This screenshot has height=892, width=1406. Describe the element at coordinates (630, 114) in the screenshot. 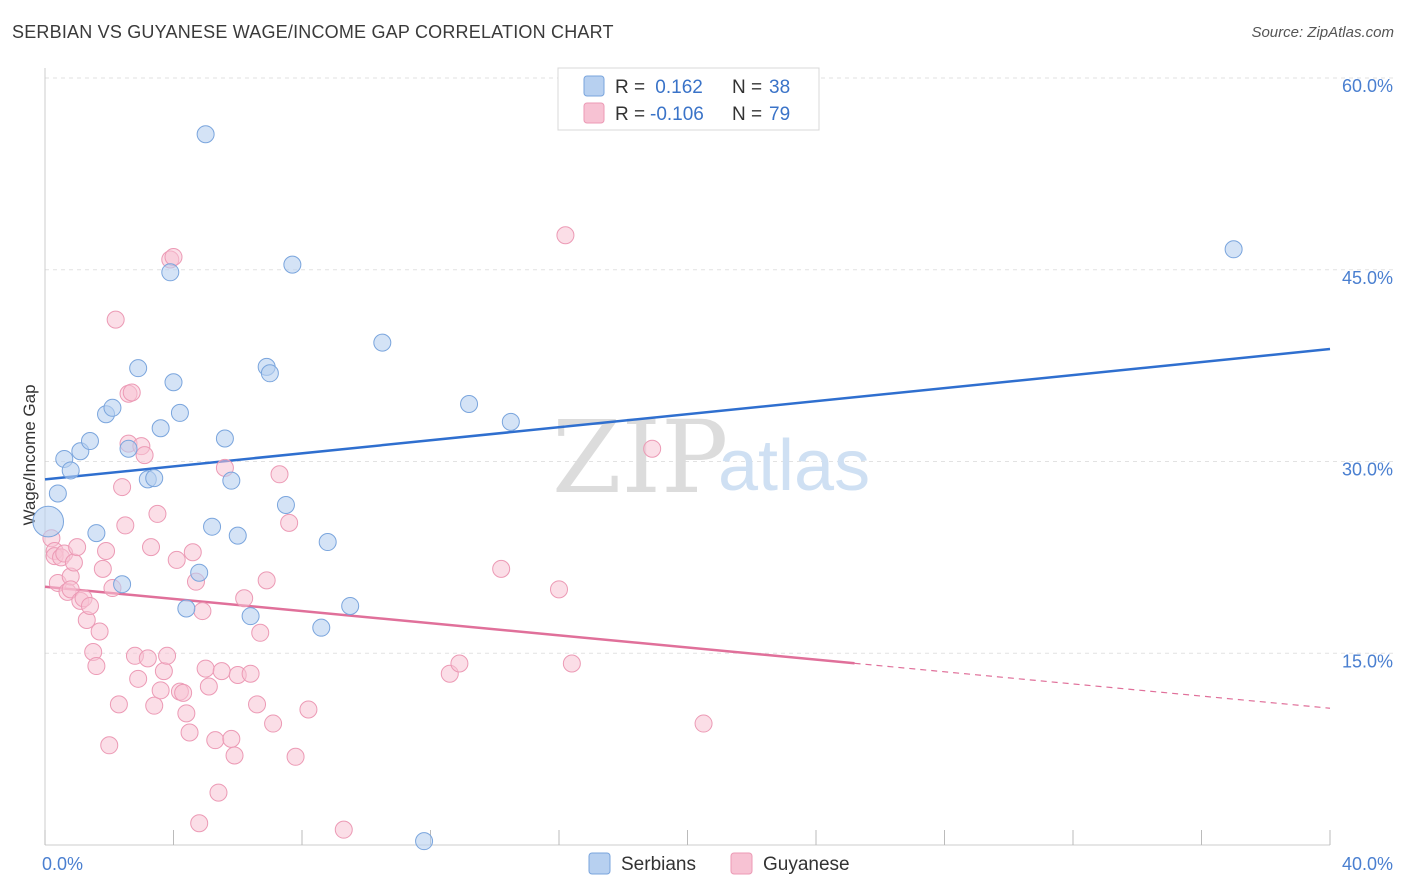

I see `legend-r-label-guyanese: R =` at that location.